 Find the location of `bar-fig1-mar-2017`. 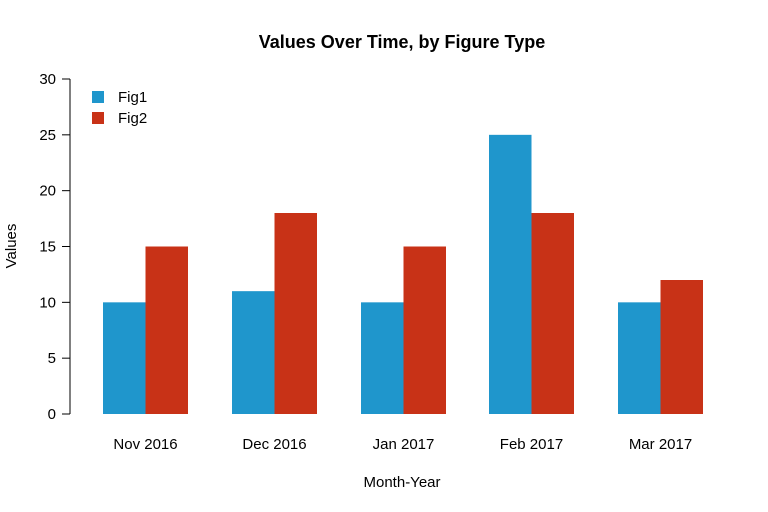

bar-fig1-mar-2017 is located at coordinates (639, 358).